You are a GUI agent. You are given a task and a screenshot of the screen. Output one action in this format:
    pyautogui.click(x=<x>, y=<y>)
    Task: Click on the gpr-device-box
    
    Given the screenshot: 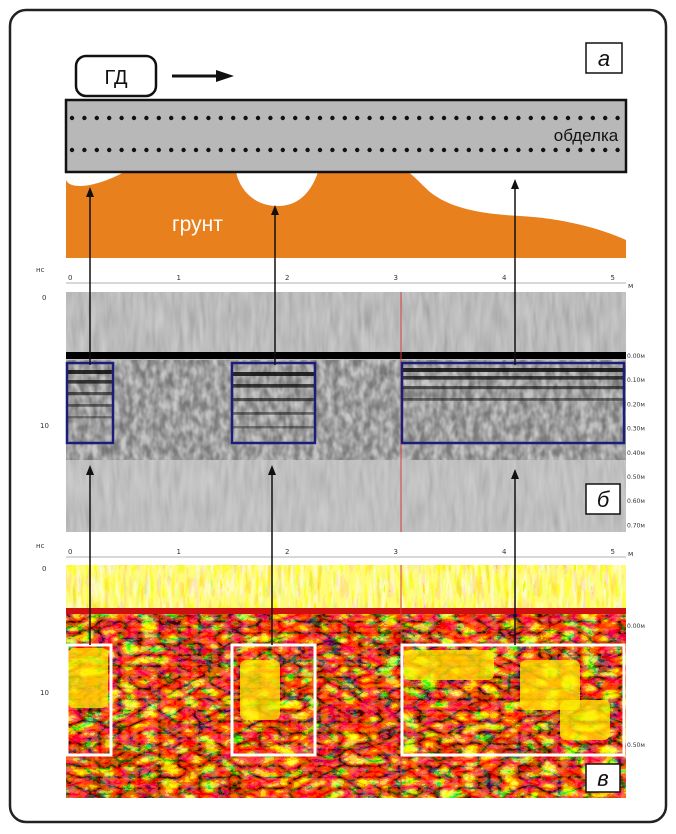 What is the action you would take?
    pyautogui.click(x=116, y=76)
    